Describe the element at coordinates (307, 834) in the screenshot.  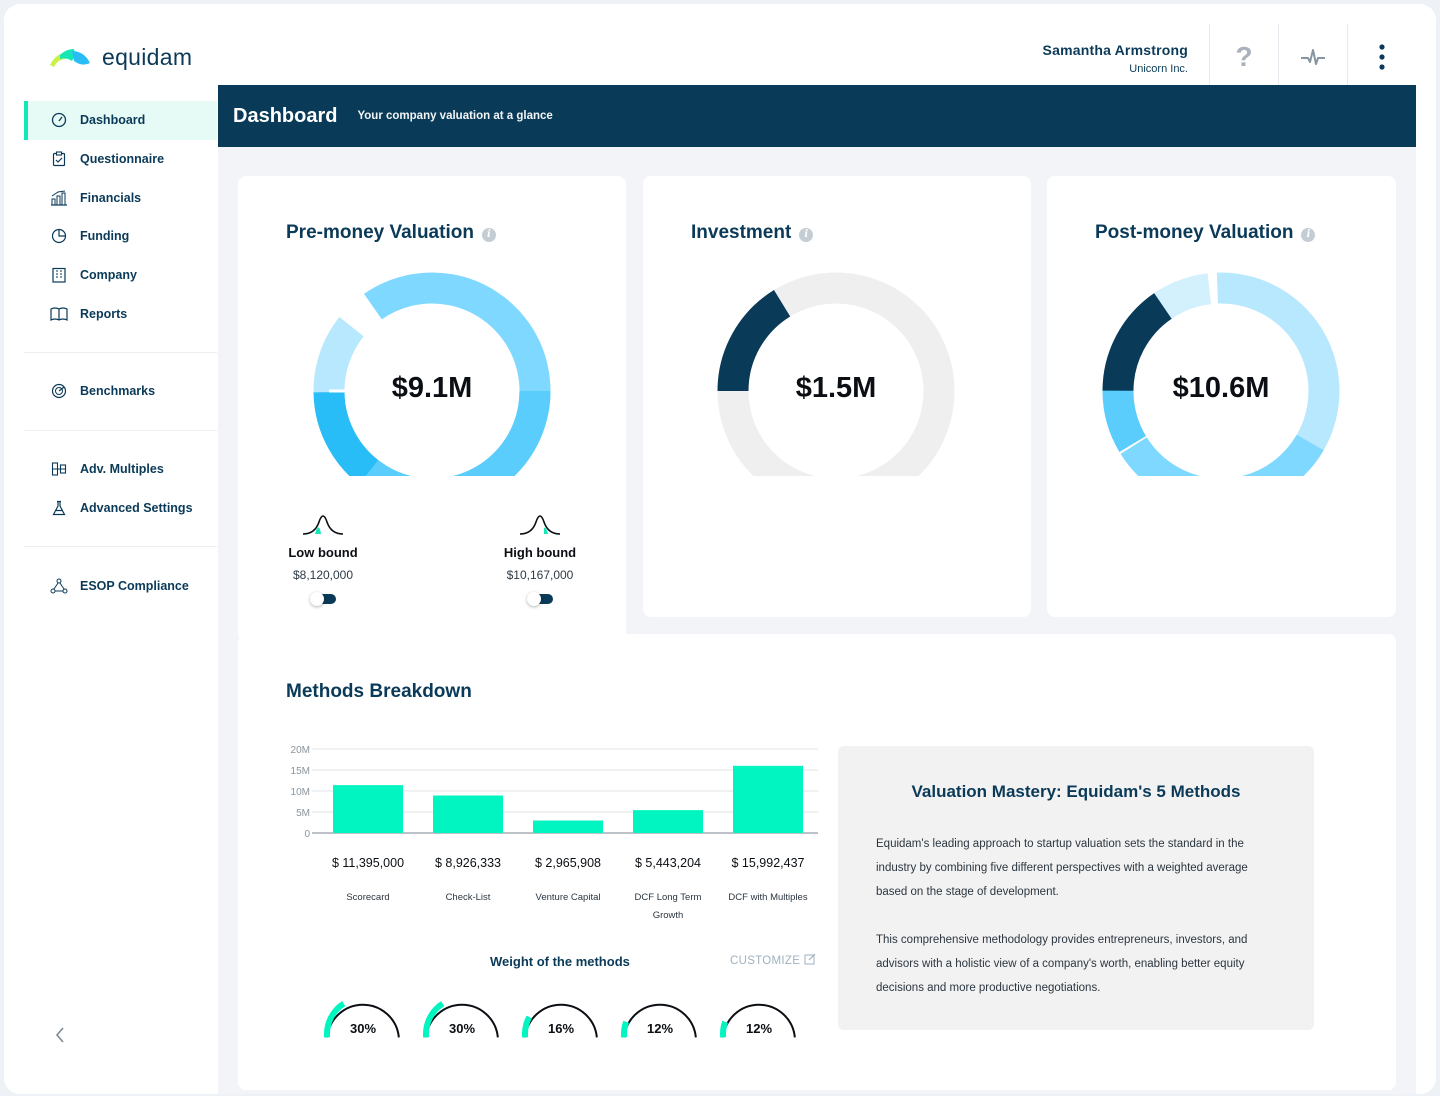
I see `y-tick-label: 0` at that location.